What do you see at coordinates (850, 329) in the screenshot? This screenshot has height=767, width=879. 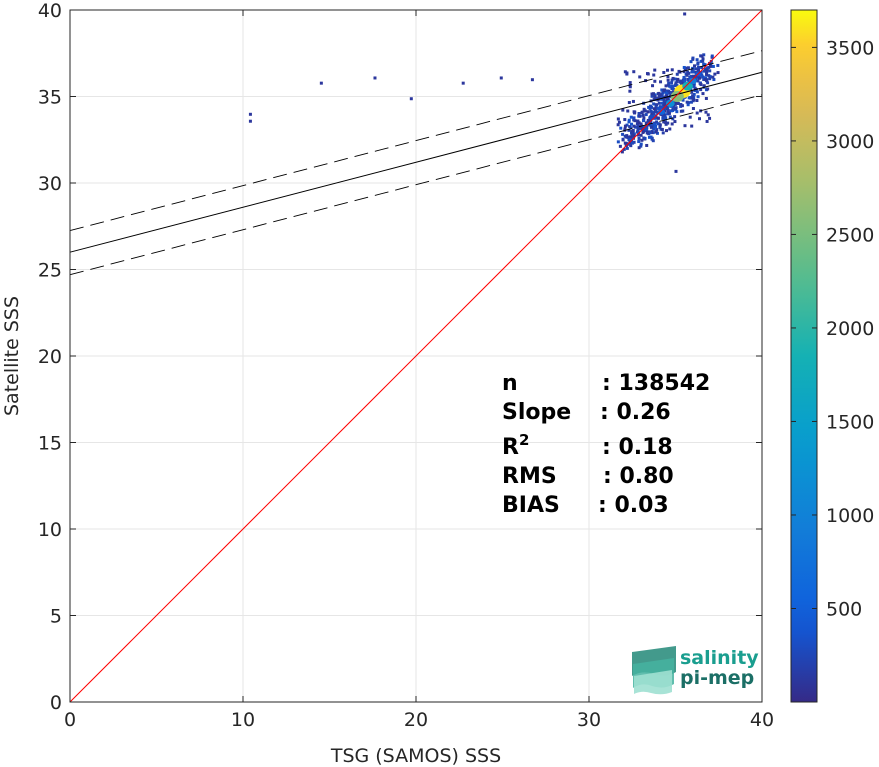 I see `colorbar-tick-label: 2000` at bounding box center [850, 329].